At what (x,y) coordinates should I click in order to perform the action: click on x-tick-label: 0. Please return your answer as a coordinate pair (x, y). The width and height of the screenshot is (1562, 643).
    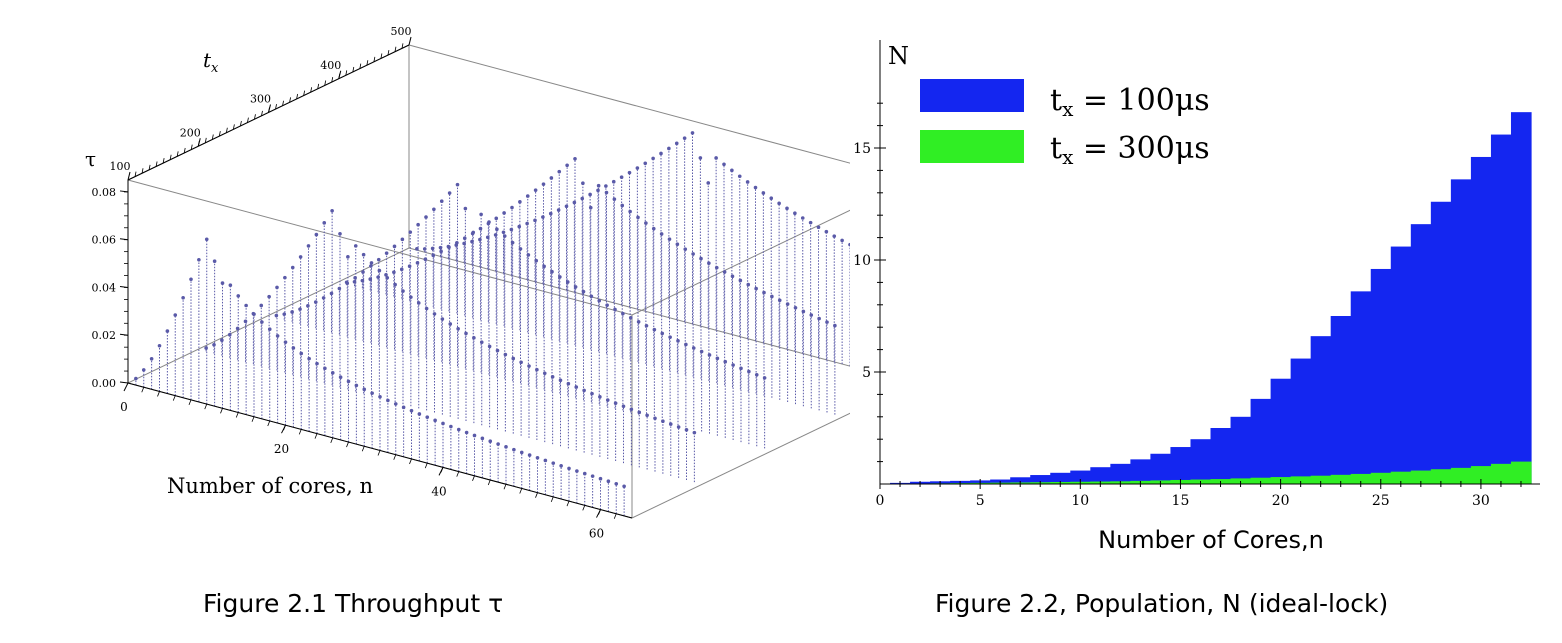
    Looking at the image, I should click on (880, 501).